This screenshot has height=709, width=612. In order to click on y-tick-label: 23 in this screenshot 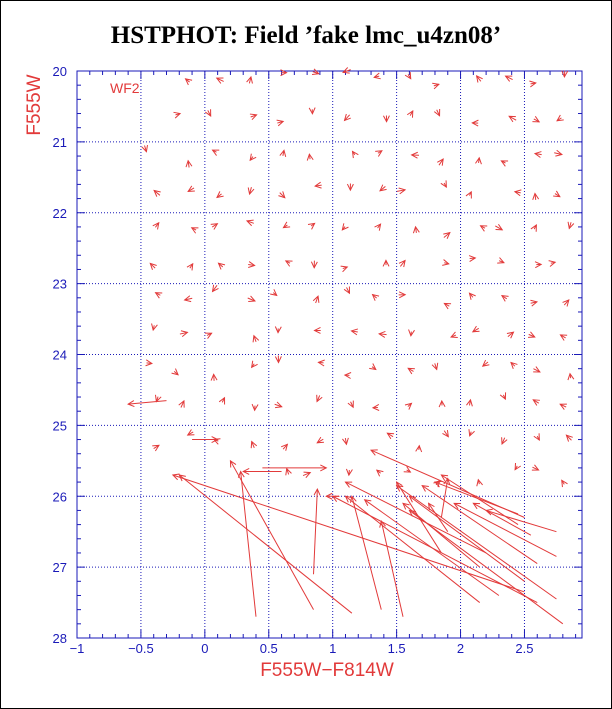, I will do `click(60, 284)`.